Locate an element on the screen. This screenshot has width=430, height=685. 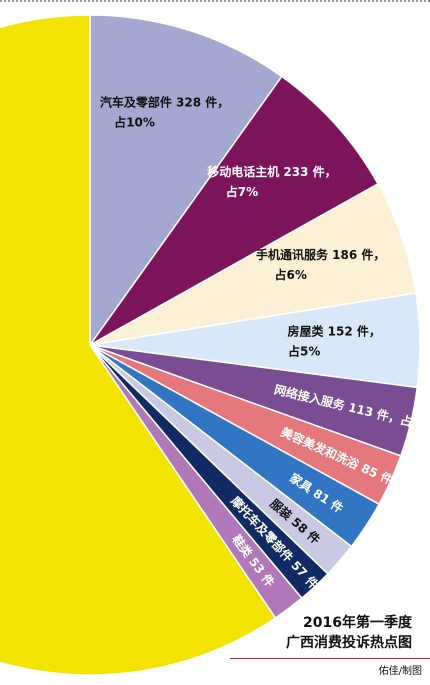
chart-title-line-1: 2016年第一季度 is located at coordinates (357, 623).